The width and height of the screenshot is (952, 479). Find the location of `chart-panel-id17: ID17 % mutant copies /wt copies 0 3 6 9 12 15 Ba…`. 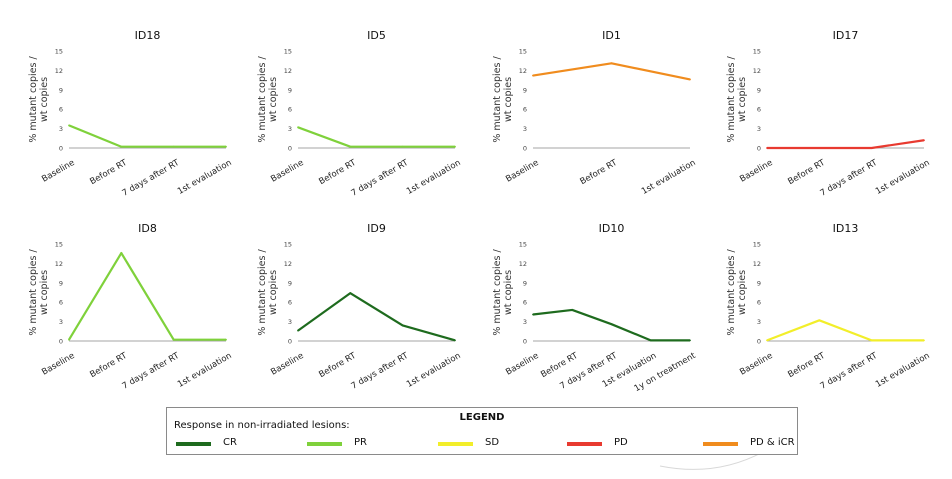

chart-panel-id17: ID17 % mutant copies /wt copies 0 3 6 9 12 15 Ba… is located at coordinates (829, 114).